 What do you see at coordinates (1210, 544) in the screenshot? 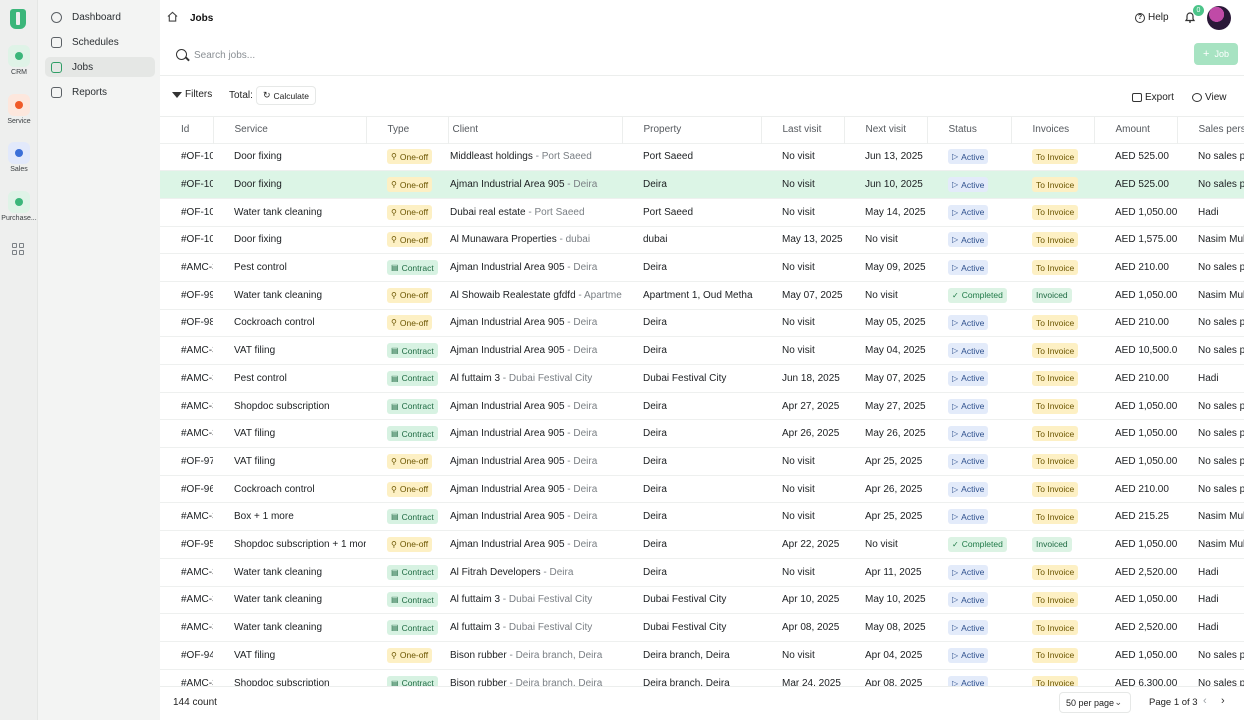
I see `cell-sales-person: Nasim Muhammed` at bounding box center [1210, 544].